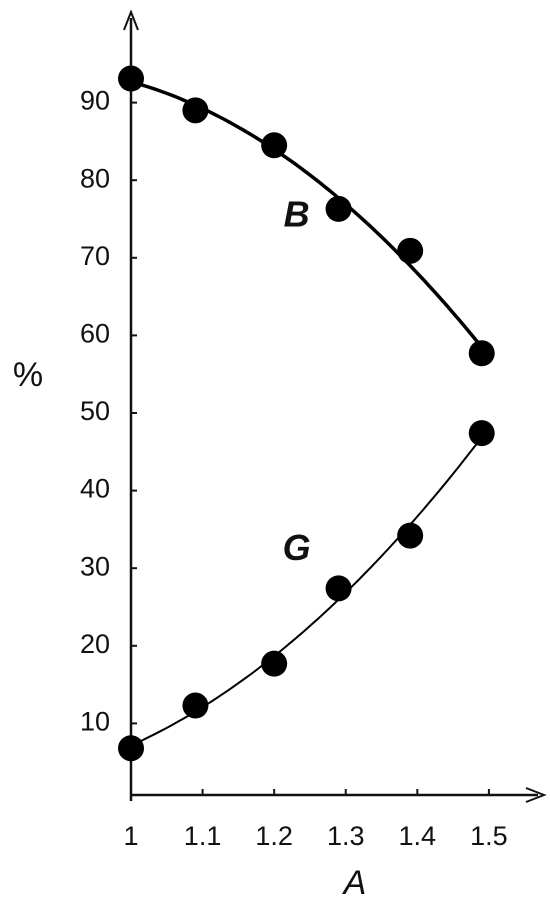 The image size is (550, 915). Describe the element at coordinates (95, 566) in the screenshot. I see `y-tick-label: 30` at that location.